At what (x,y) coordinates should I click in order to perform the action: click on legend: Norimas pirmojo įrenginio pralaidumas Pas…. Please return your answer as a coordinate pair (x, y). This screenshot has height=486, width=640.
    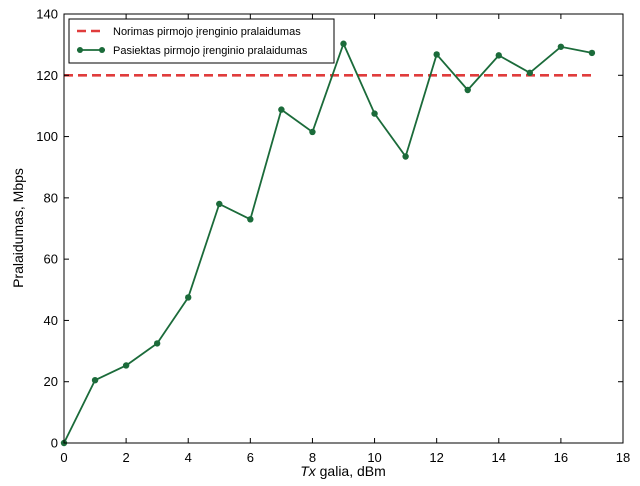
    Looking at the image, I should click on (201, 41).